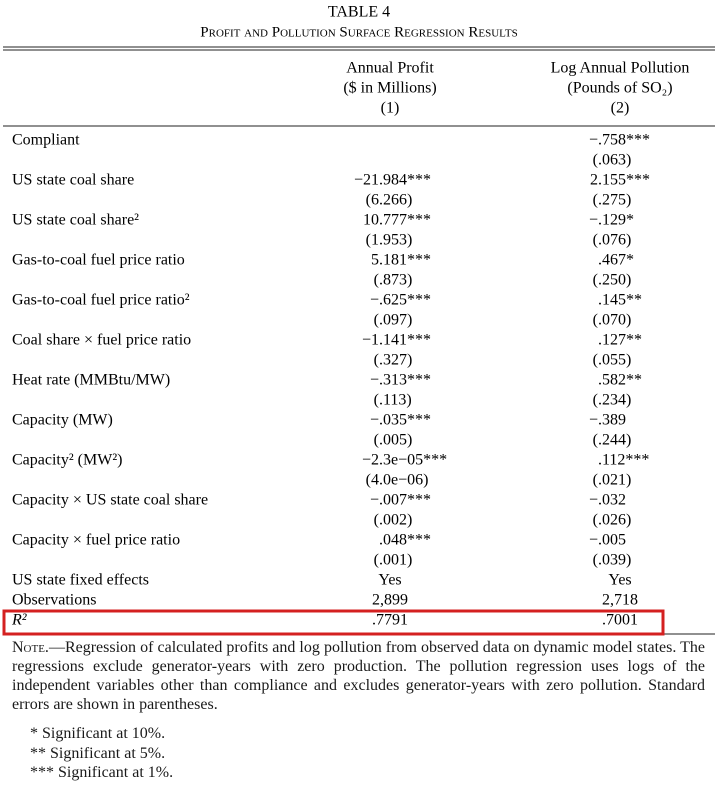 Image resolution: width=718 pixels, height=788 pixels. What do you see at coordinates (620, 620) in the screenshot?
I see `cell-value: .7001` at bounding box center [620, 620].